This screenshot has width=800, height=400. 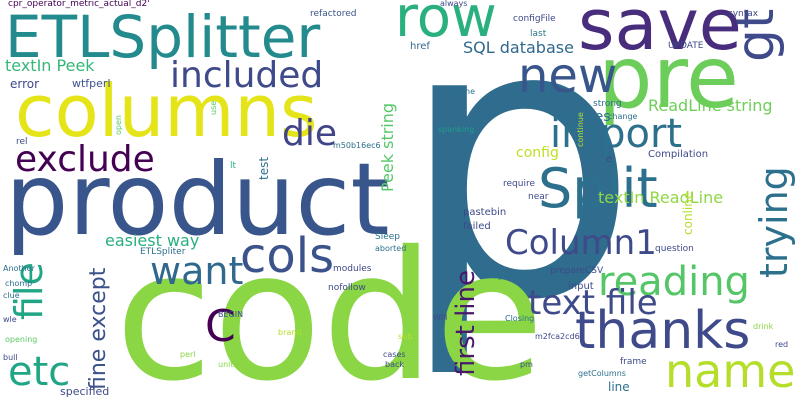 I want to click on cloud-word: m2fca2cd6, so click(x=557, y=336).